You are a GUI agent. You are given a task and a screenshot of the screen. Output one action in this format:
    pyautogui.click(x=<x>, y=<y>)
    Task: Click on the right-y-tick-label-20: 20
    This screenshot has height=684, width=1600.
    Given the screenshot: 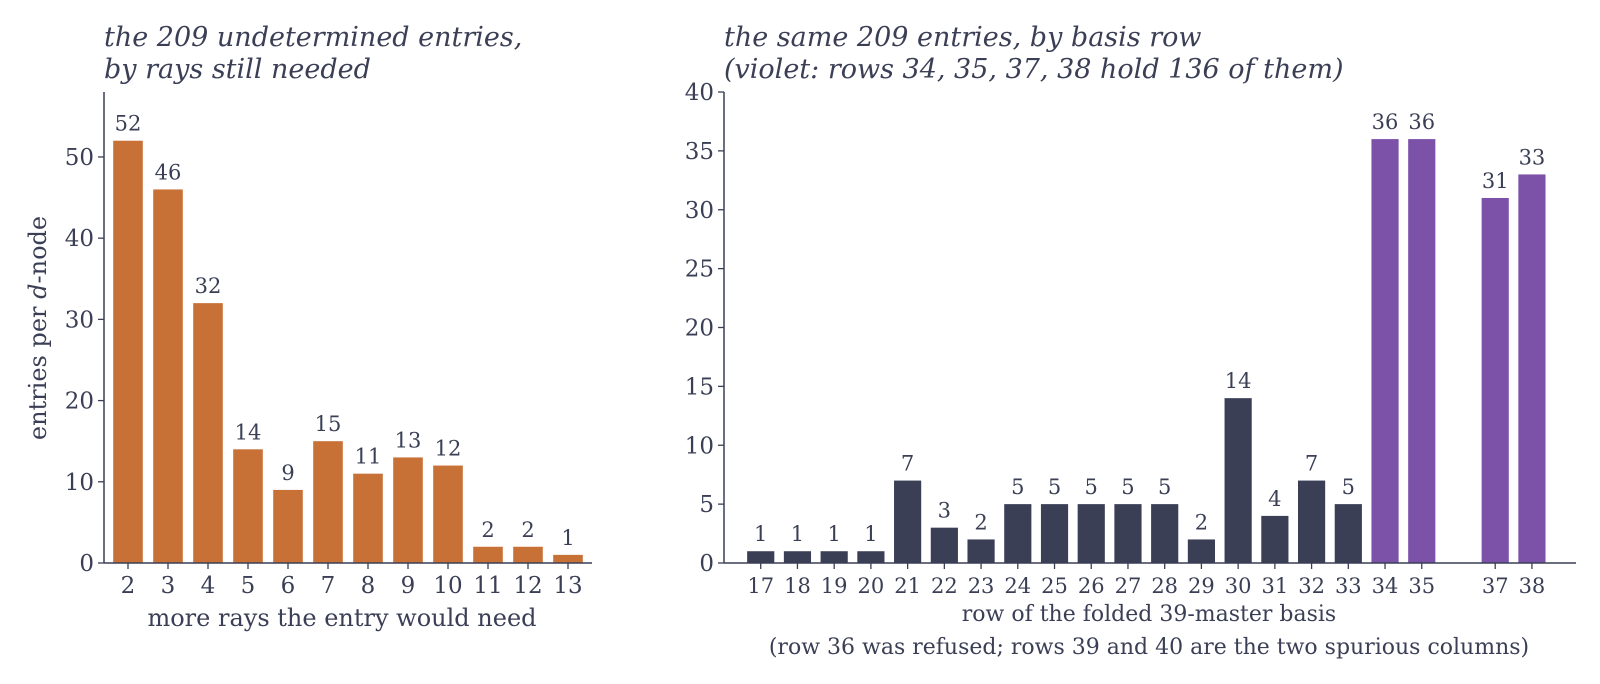 What is the action you would take?
    pyautogui.click(x=699, y=329)
    